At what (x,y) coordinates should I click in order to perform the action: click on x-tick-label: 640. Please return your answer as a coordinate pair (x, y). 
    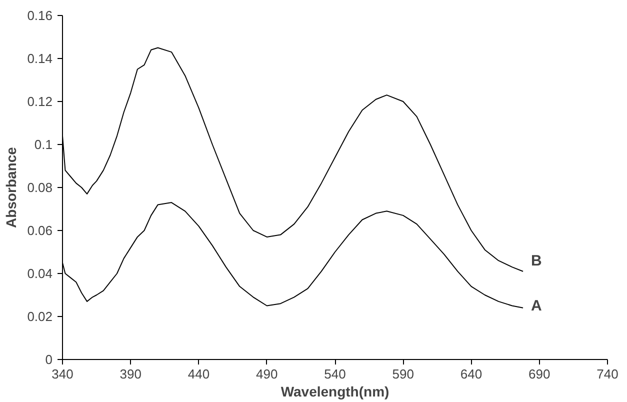
    Looking at the image, I should click on (471, 374).